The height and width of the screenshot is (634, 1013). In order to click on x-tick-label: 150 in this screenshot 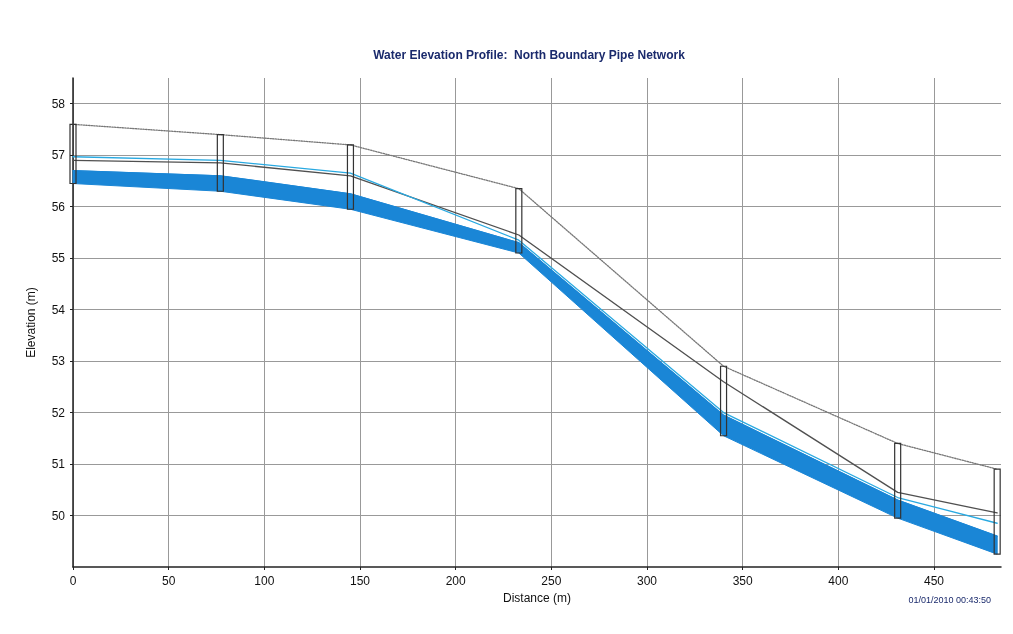, I will do `click(360, 581)`.